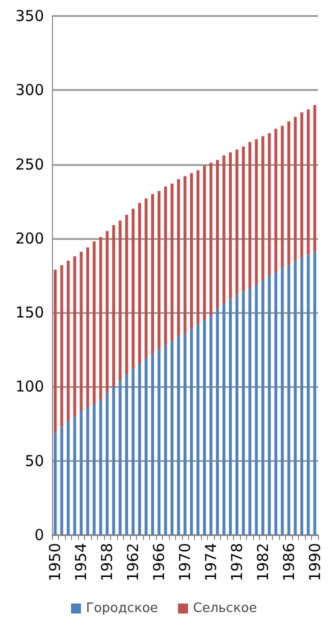  I want to click on x-tick-label: 1954, so click(81, 562).